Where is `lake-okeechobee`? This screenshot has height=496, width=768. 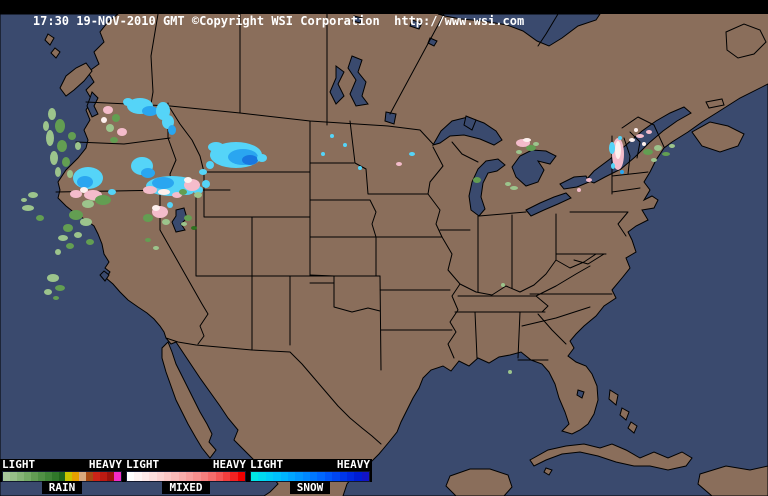
lake-okeechobee is located at coordinates (580, 394).